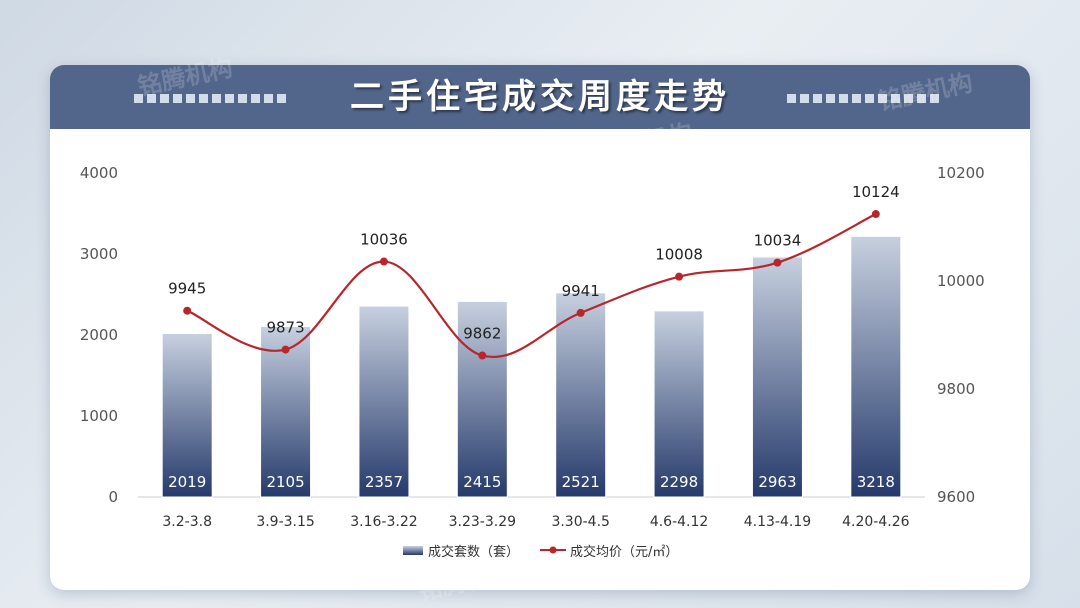 The height and width of the screenshot is (608, 1080). Describe the element at coordinates (285, 328) in the screenshot. I see `price-value-label: 9873` at that location.